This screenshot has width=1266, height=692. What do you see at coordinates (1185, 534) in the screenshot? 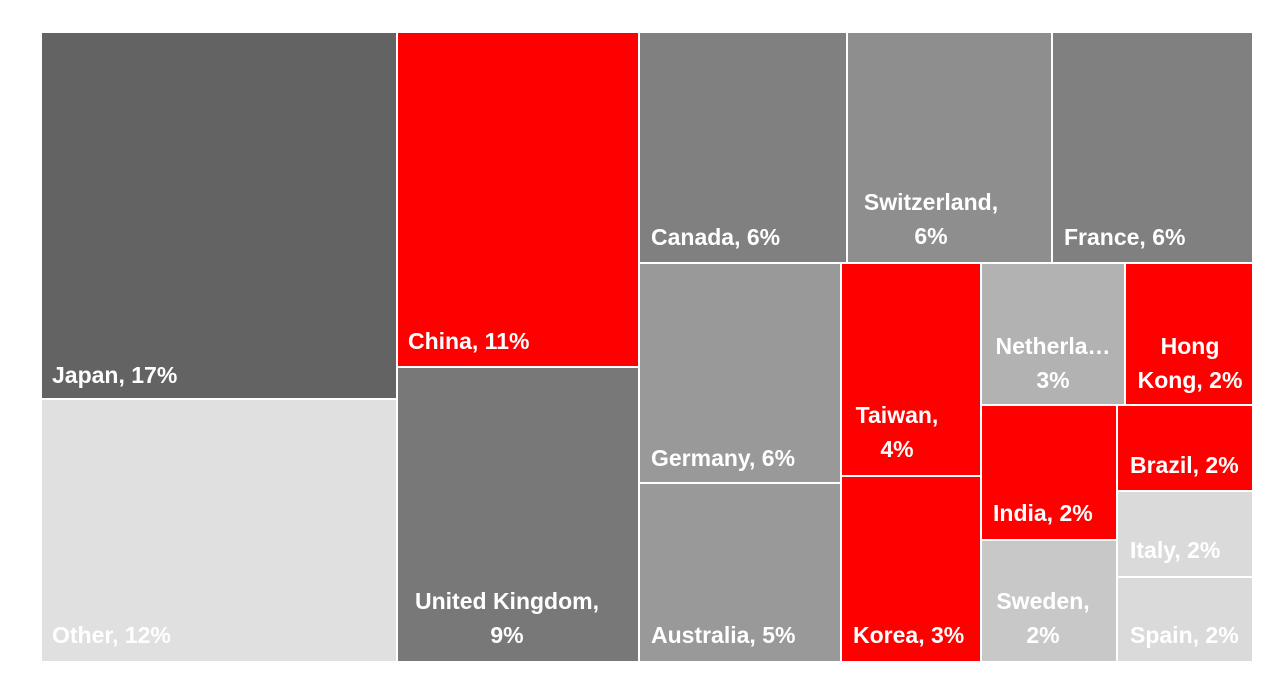
I see `treemap-cell-italy` at bounding box center [1185, 534].